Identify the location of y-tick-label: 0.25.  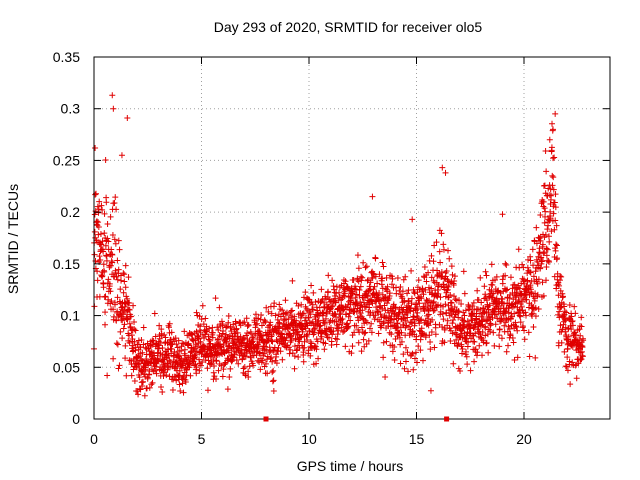
(66, 160).